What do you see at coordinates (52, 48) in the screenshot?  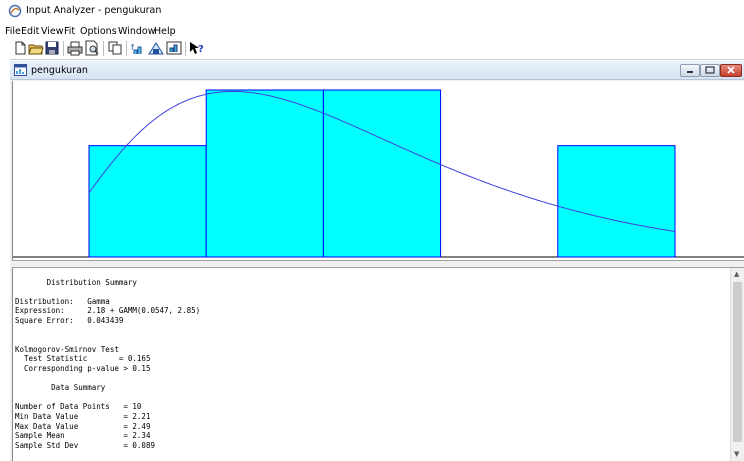 I see `save-icon` at bounding box center [52, 48].